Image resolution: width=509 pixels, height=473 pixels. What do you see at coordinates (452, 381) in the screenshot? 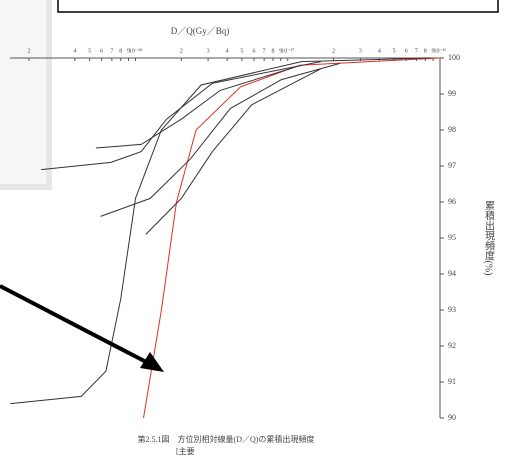
I see `y-tick-label: 91` at bounding box center [452, 381].